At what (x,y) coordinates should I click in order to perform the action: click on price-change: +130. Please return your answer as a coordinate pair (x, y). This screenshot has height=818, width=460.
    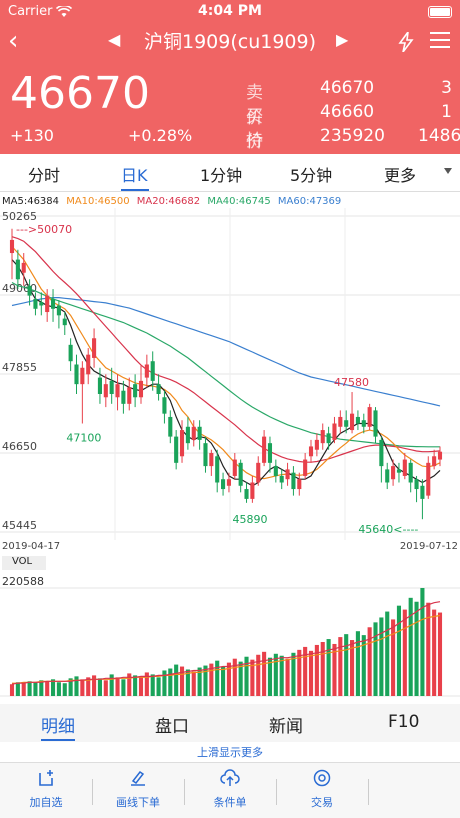
    Looking at the image, I should click on (32, 135).